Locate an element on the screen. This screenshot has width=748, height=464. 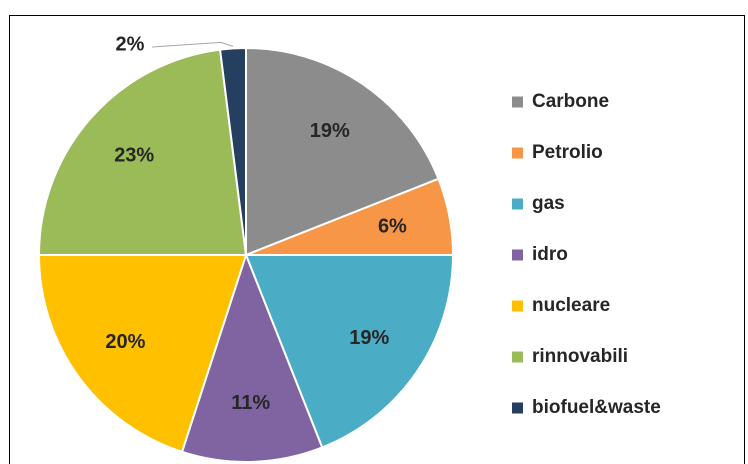
data-label: 20% is located at coordinates (125, 342).